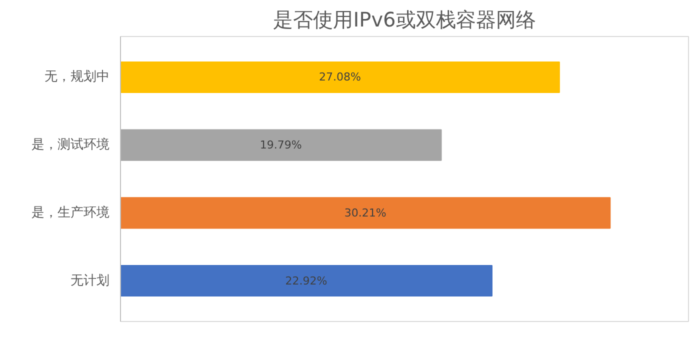 The height and width of the screenshot is (343, 700). I want to click on y-tick-label: 是，测试环境, so click(71, 144).